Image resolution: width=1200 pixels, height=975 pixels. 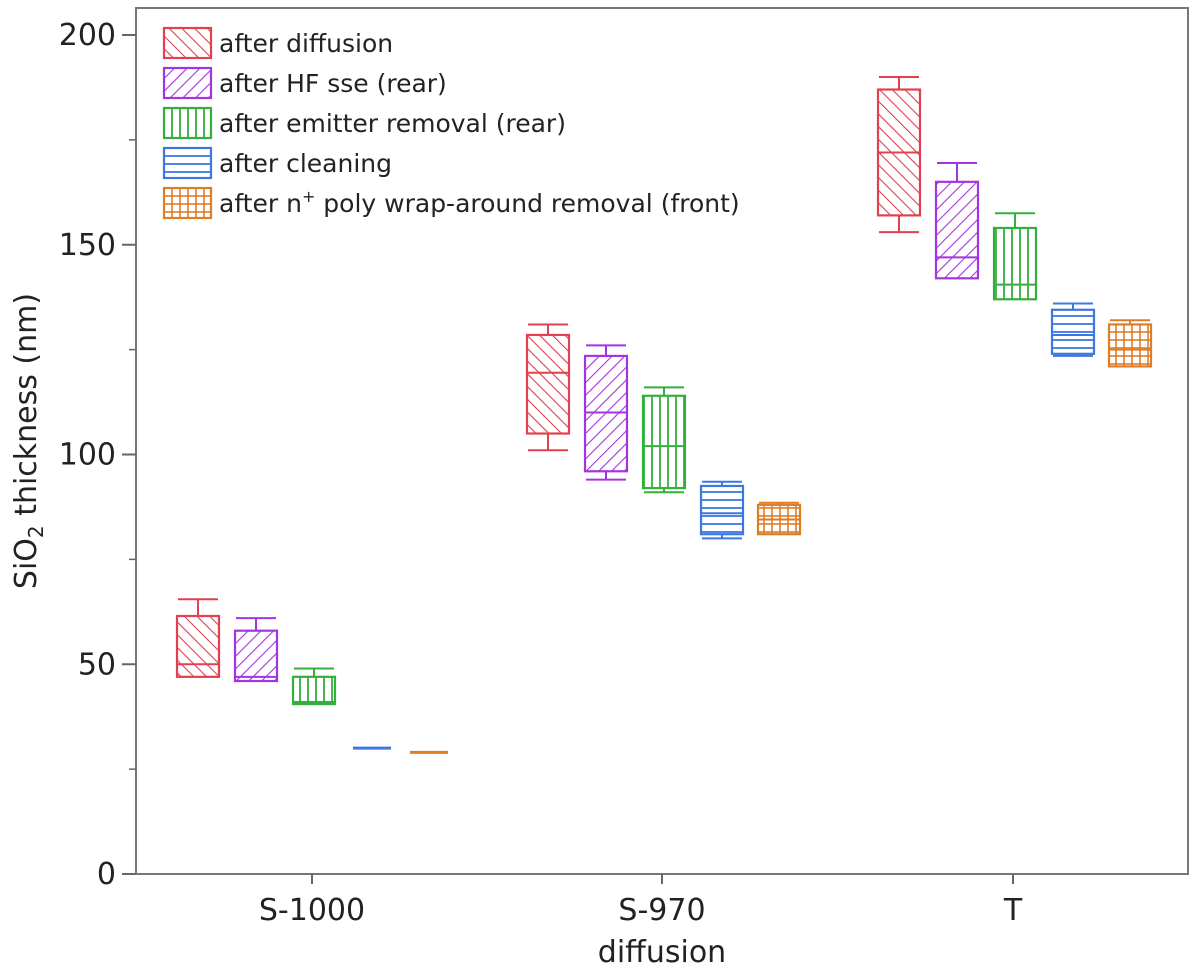 I want to click on y-tick-label: 0, so click(x=106, y=874).